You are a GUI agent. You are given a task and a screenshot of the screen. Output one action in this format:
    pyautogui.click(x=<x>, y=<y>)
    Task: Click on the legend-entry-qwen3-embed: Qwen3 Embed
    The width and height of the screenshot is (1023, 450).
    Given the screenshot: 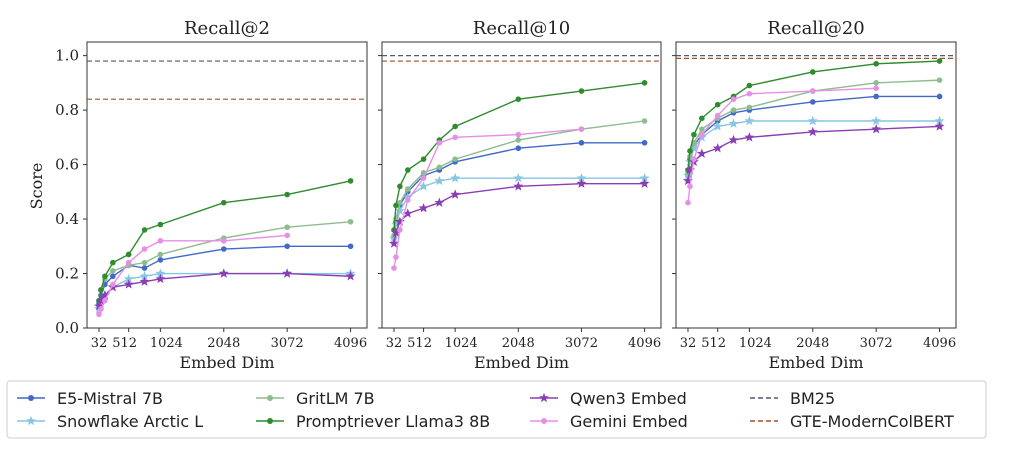 What is the action you would take?
    pyautogui.click(x=608, y=398)
    